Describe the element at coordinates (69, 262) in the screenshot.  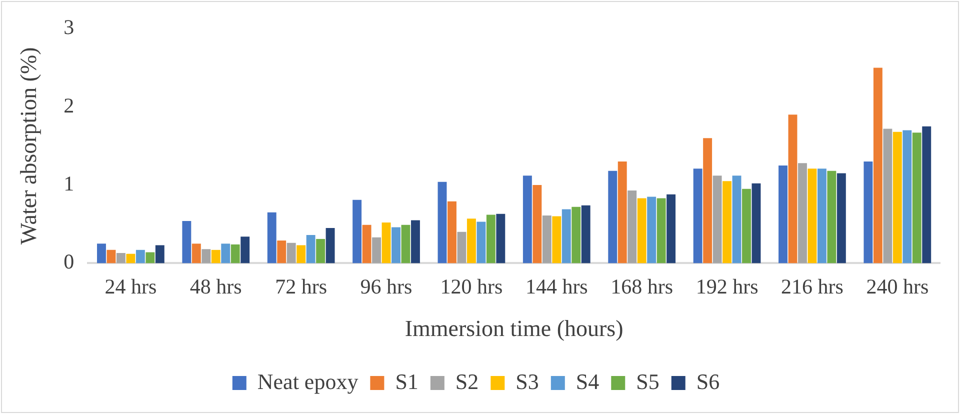
I see `y-tick-label: 0` at that location.